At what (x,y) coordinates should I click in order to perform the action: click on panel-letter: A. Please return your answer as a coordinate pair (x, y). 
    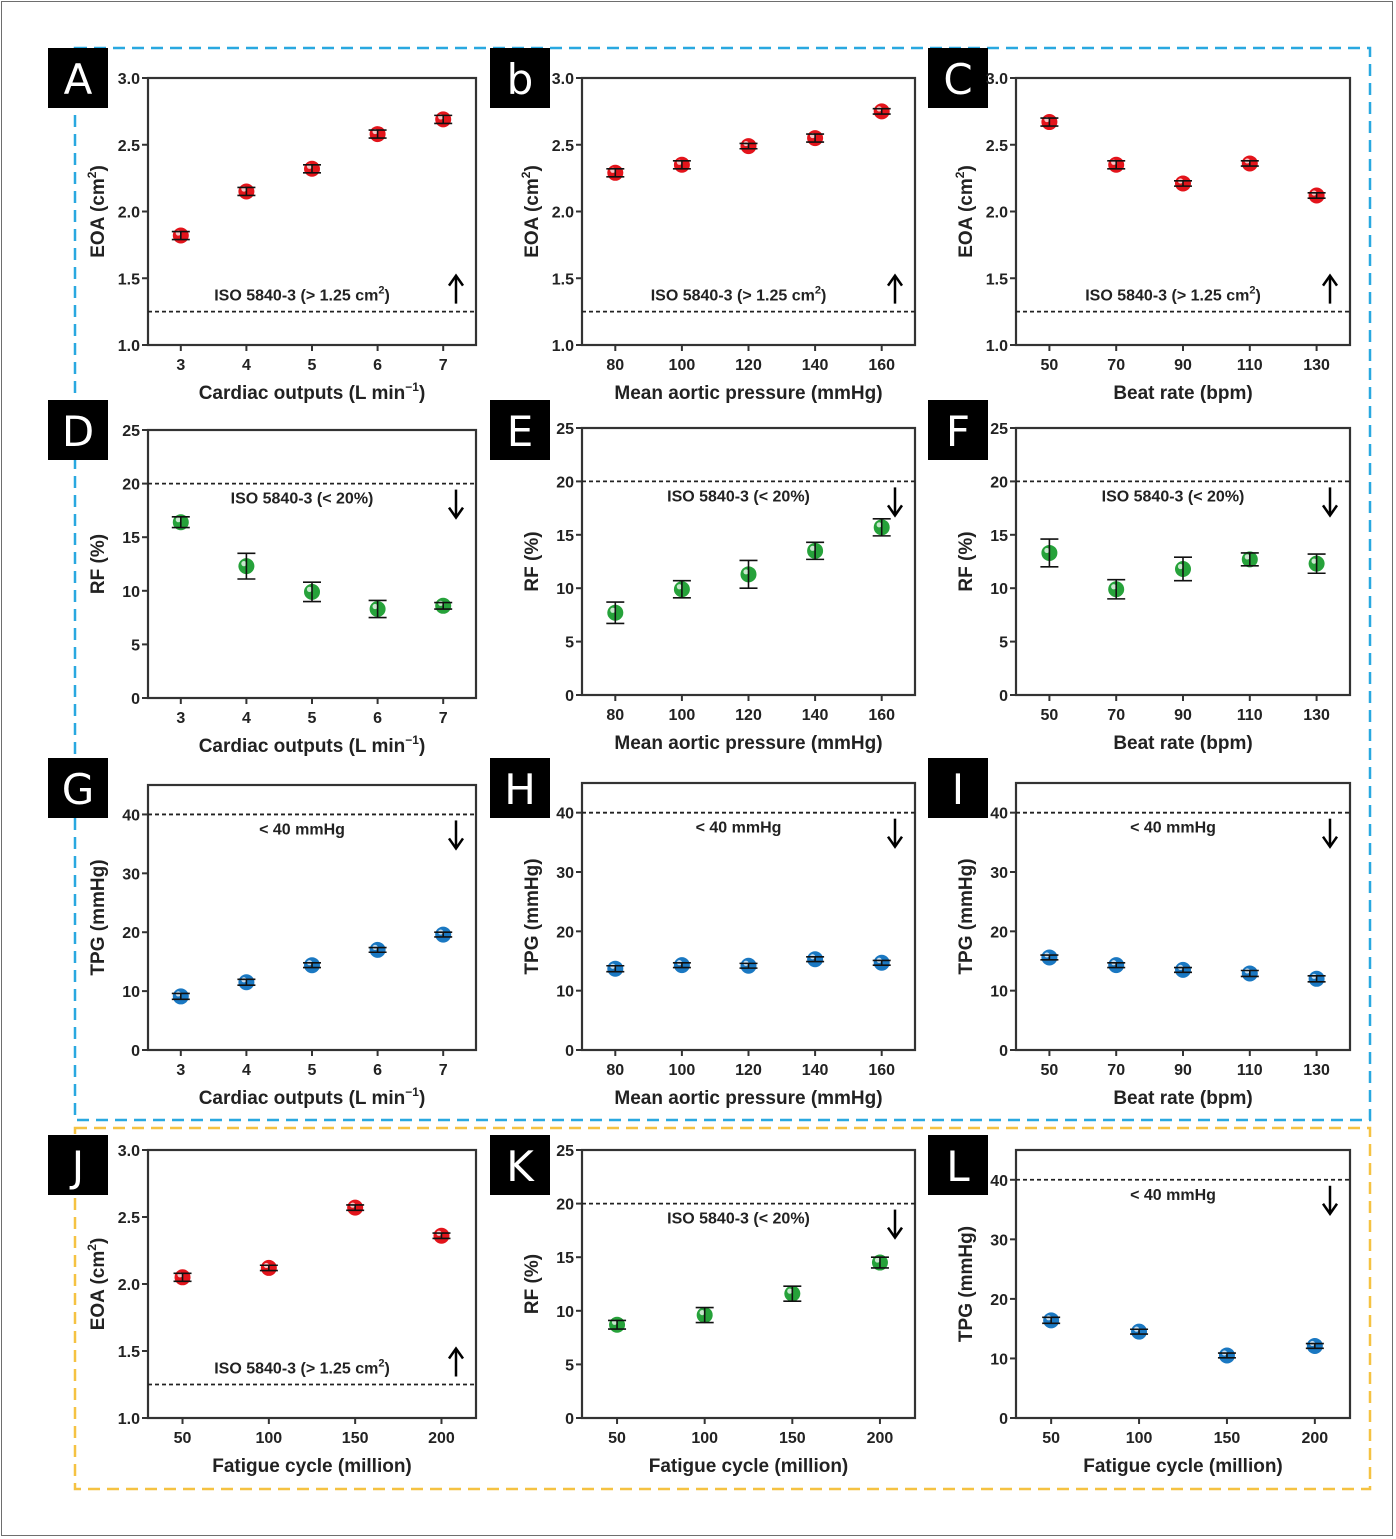
    Looking at the image, I should click on (78, 79).